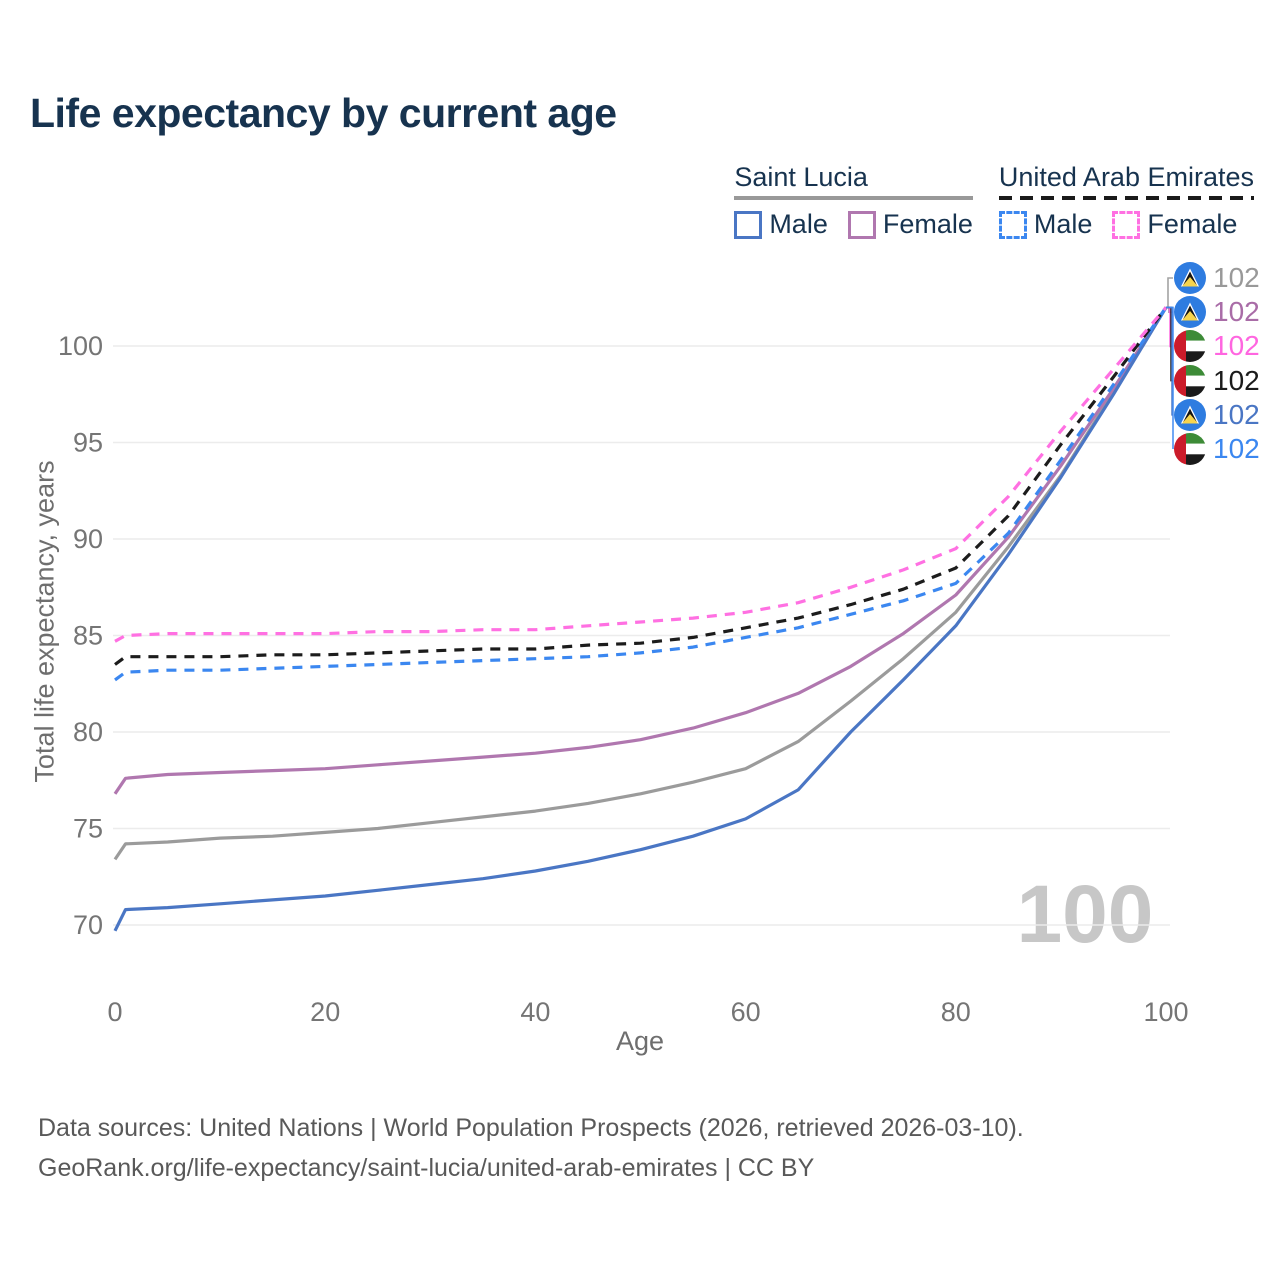 The width and height of the screenshot is (1280, 1280). Describe the element at coordinates (1126, 201) in the screenshot. I see `legend-group-united-arab-emirates: United Arab Emirates Male Female` at that location.